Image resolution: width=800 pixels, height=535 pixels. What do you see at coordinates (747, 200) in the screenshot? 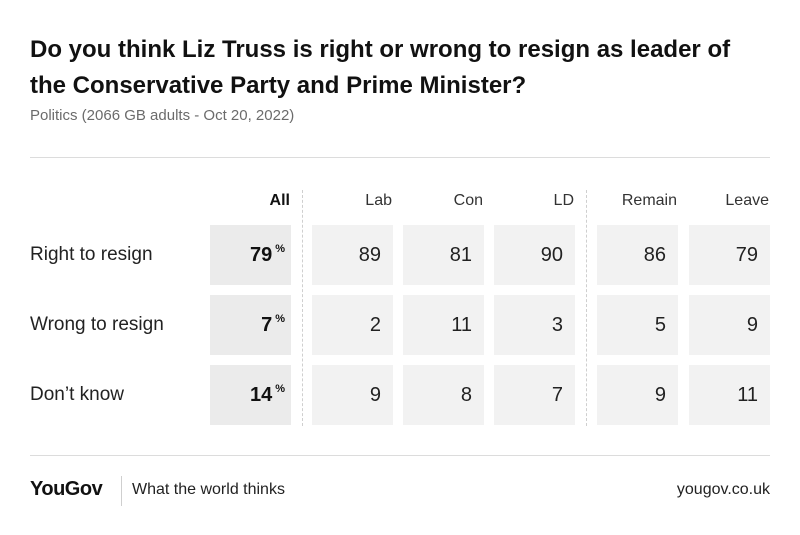
I see `column-header-leave: Leave` at bounding box center [747, 200].